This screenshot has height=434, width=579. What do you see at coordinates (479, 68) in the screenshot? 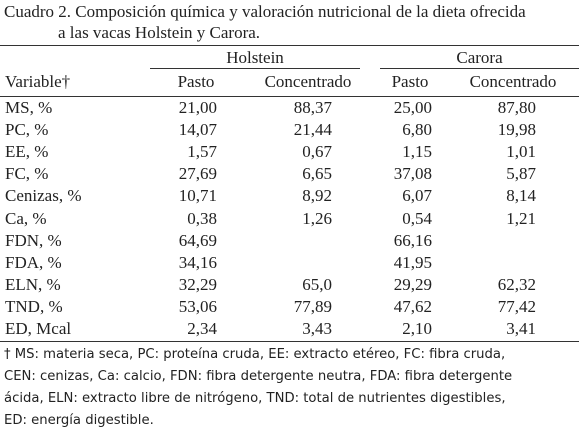
I see `carora-underline` at bounding box center [479, 68].